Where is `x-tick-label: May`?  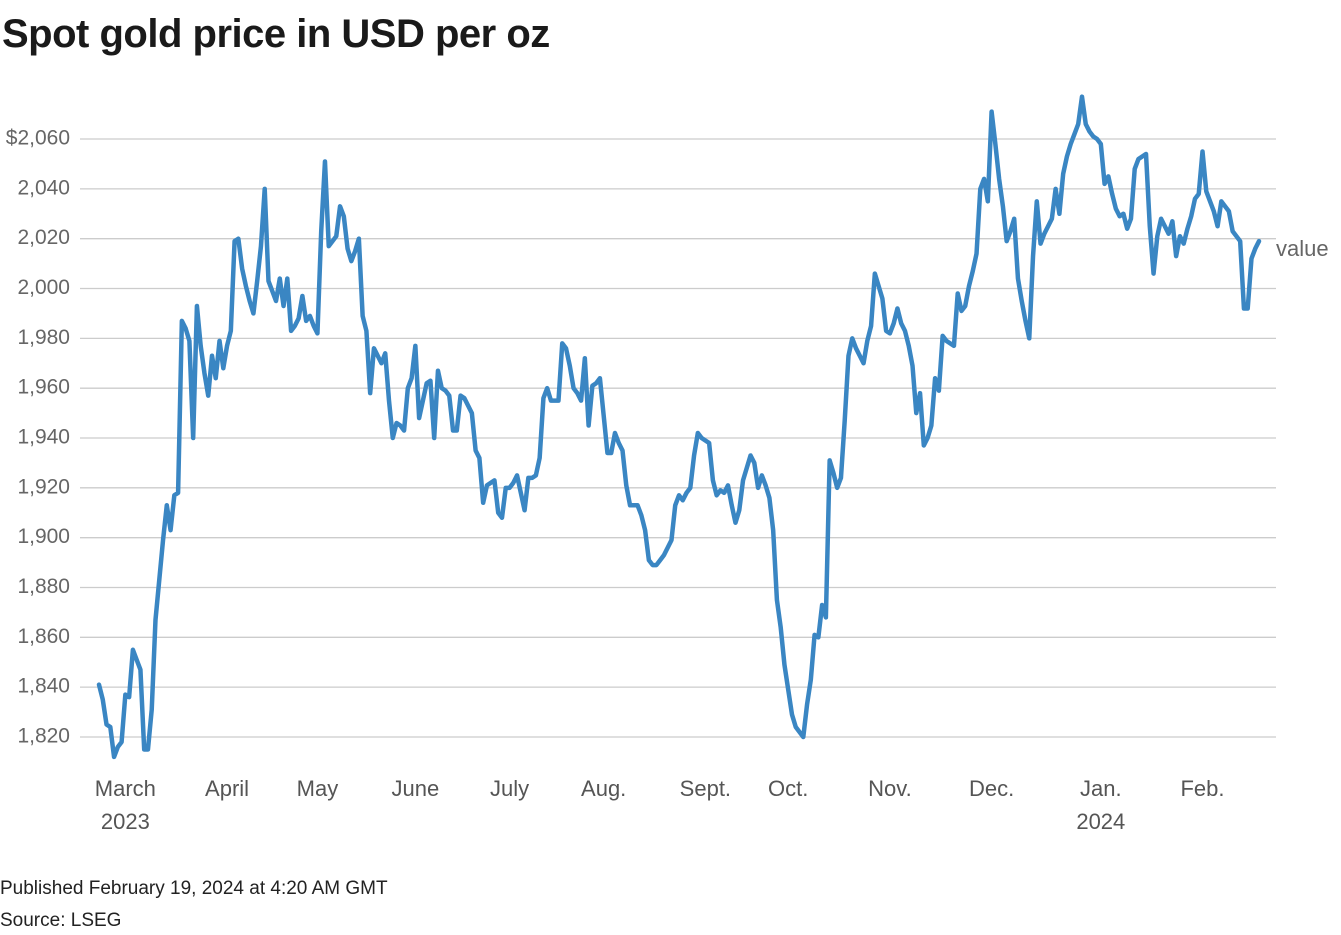 x-tick-label: May is located at coordinates (317, 788).